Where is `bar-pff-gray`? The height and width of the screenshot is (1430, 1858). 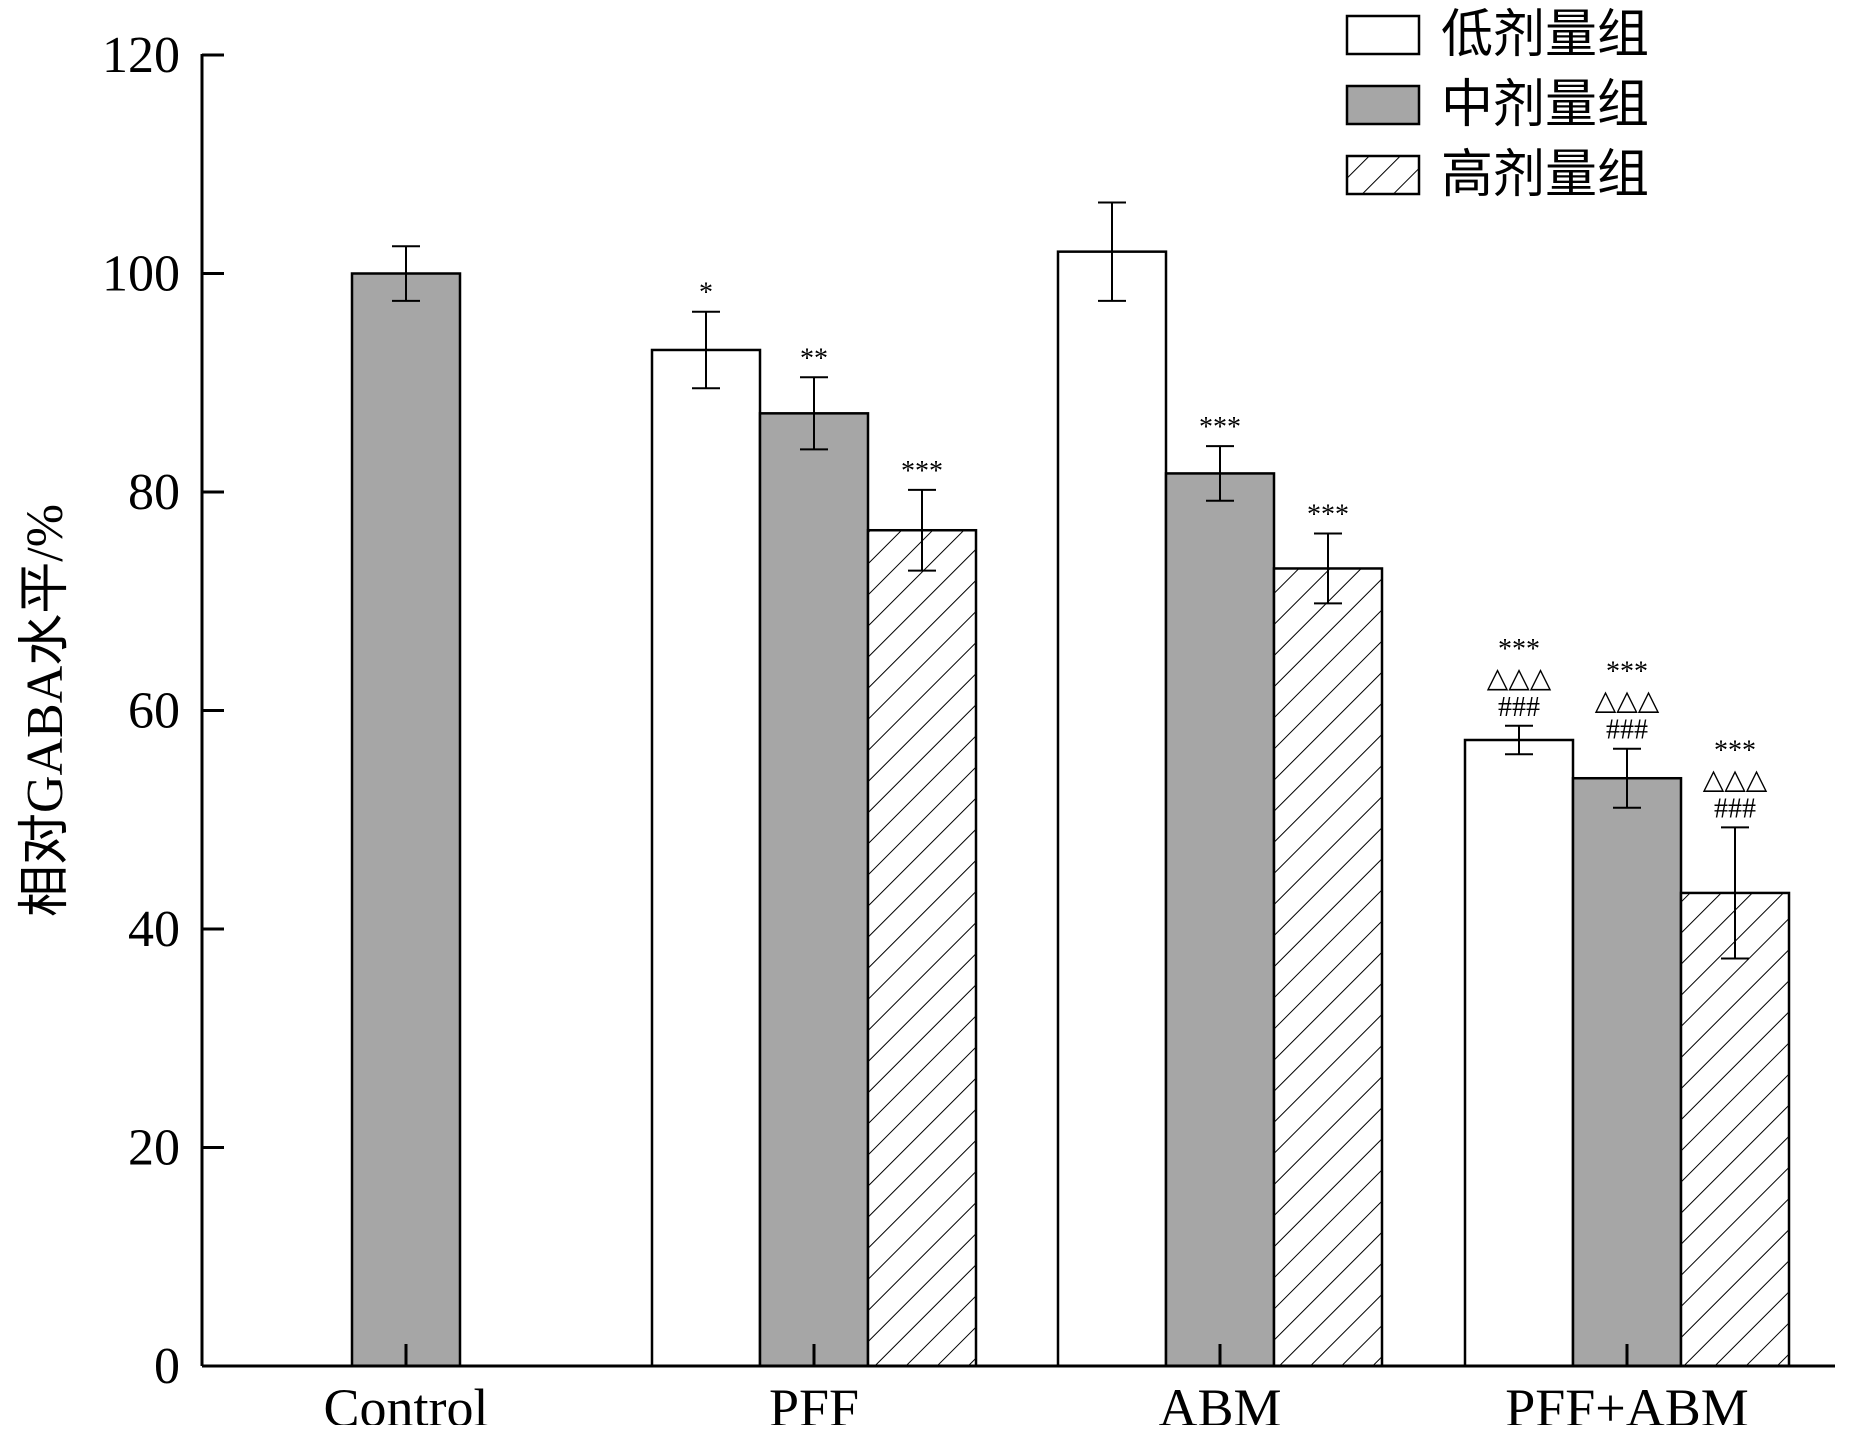 bar-pff-gray is located at coordinates (814, 890).